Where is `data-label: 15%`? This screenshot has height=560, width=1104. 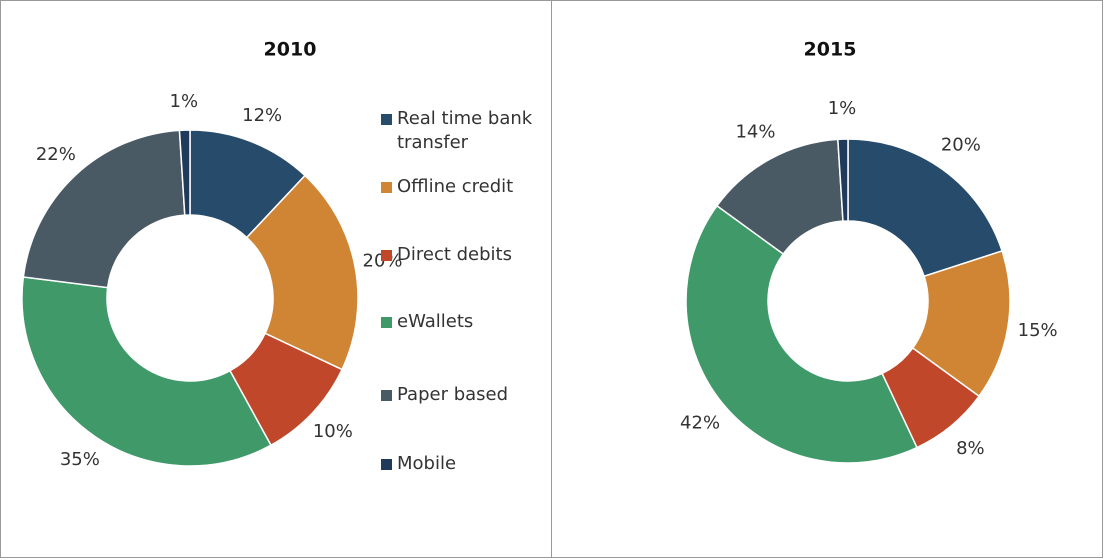 data-label: 15% is located at coordinates (1038, 330).